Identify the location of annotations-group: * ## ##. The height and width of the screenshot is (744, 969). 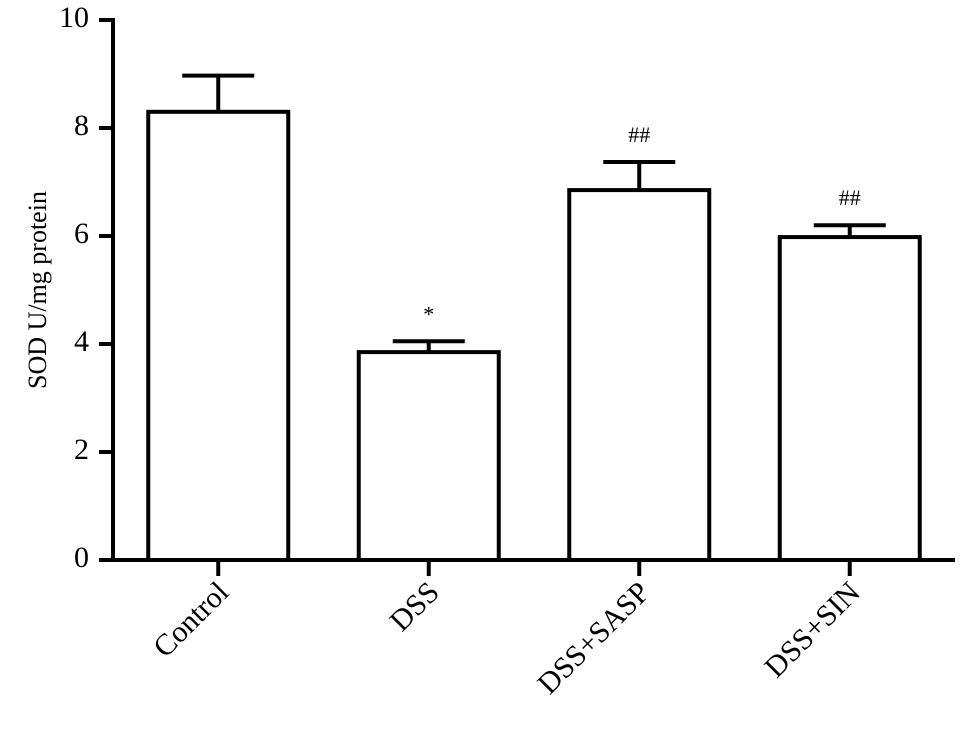
(642, 224).